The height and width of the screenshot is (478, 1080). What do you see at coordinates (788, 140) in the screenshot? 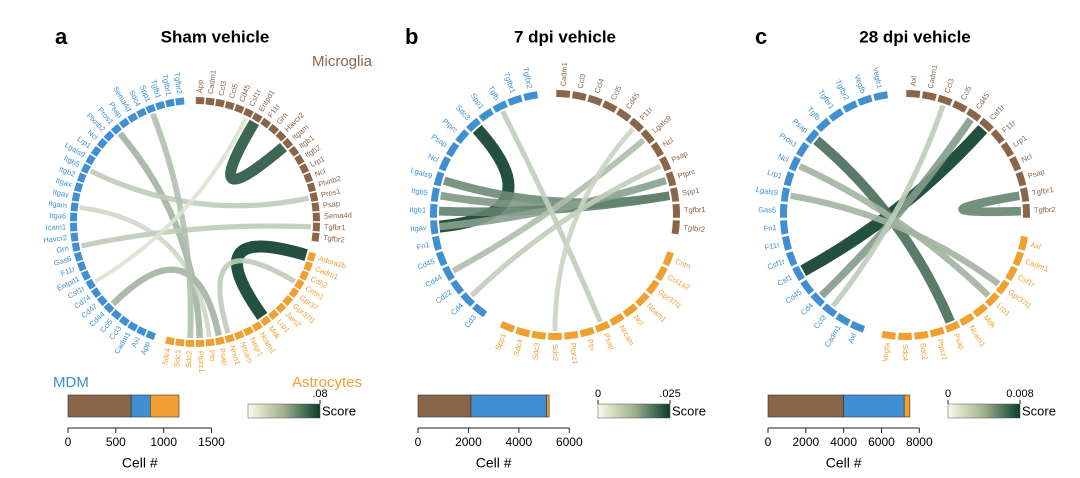
I see `gene-label: Pros1` at bounding box center [788, 140].